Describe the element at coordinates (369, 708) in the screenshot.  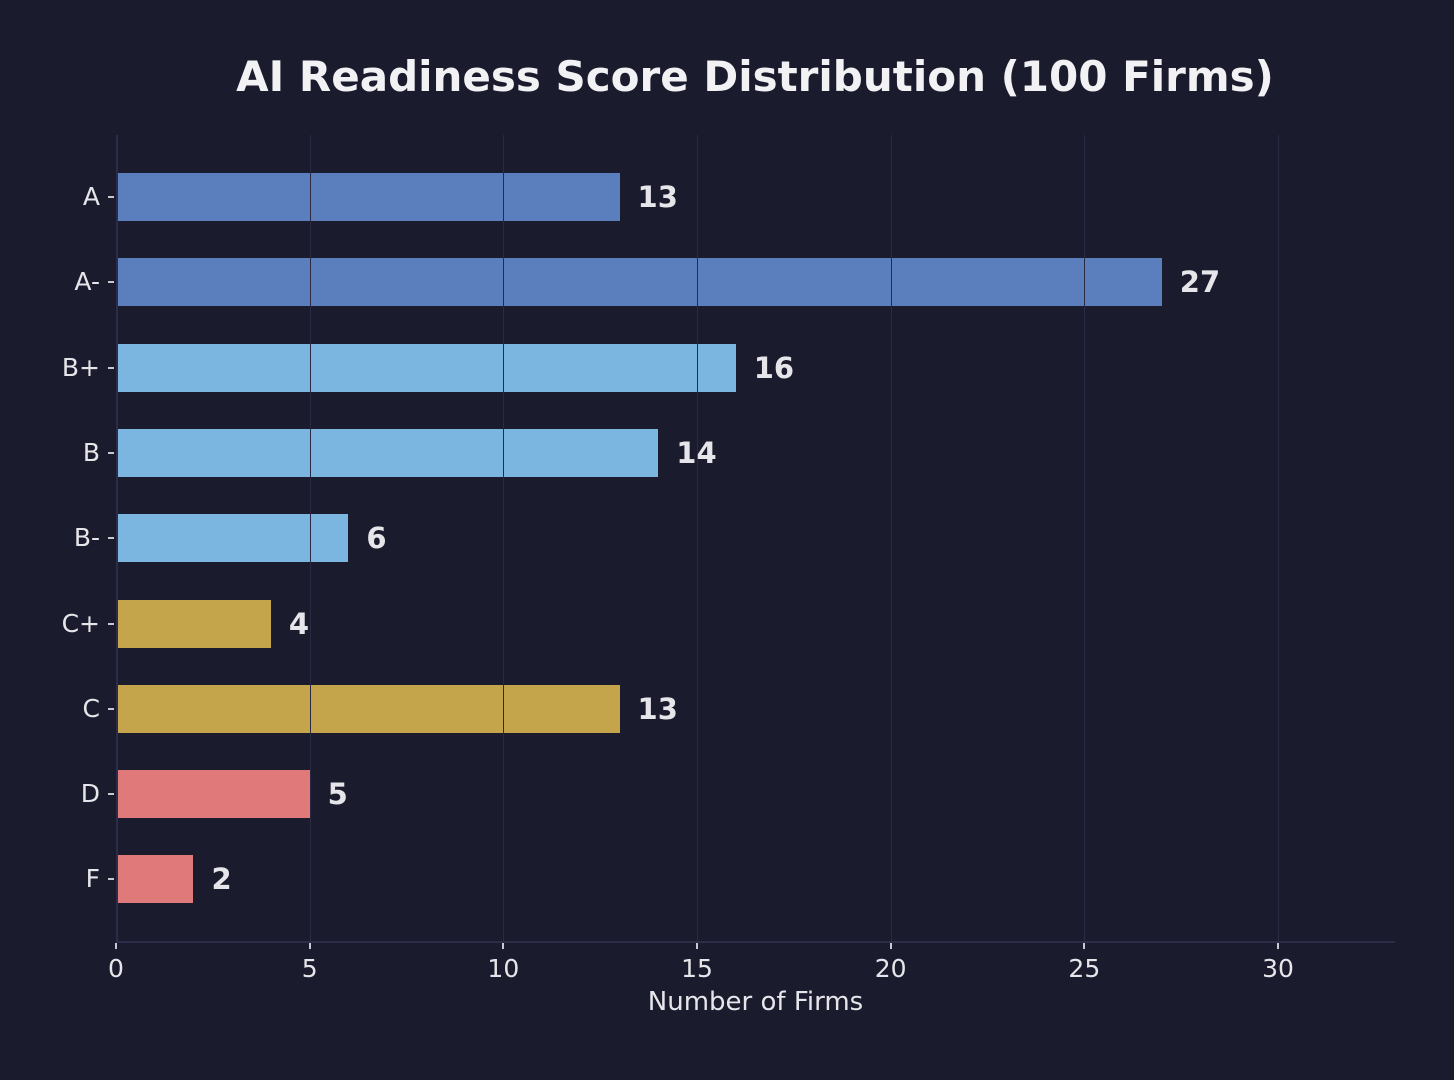
I see `bar-C` at that location.